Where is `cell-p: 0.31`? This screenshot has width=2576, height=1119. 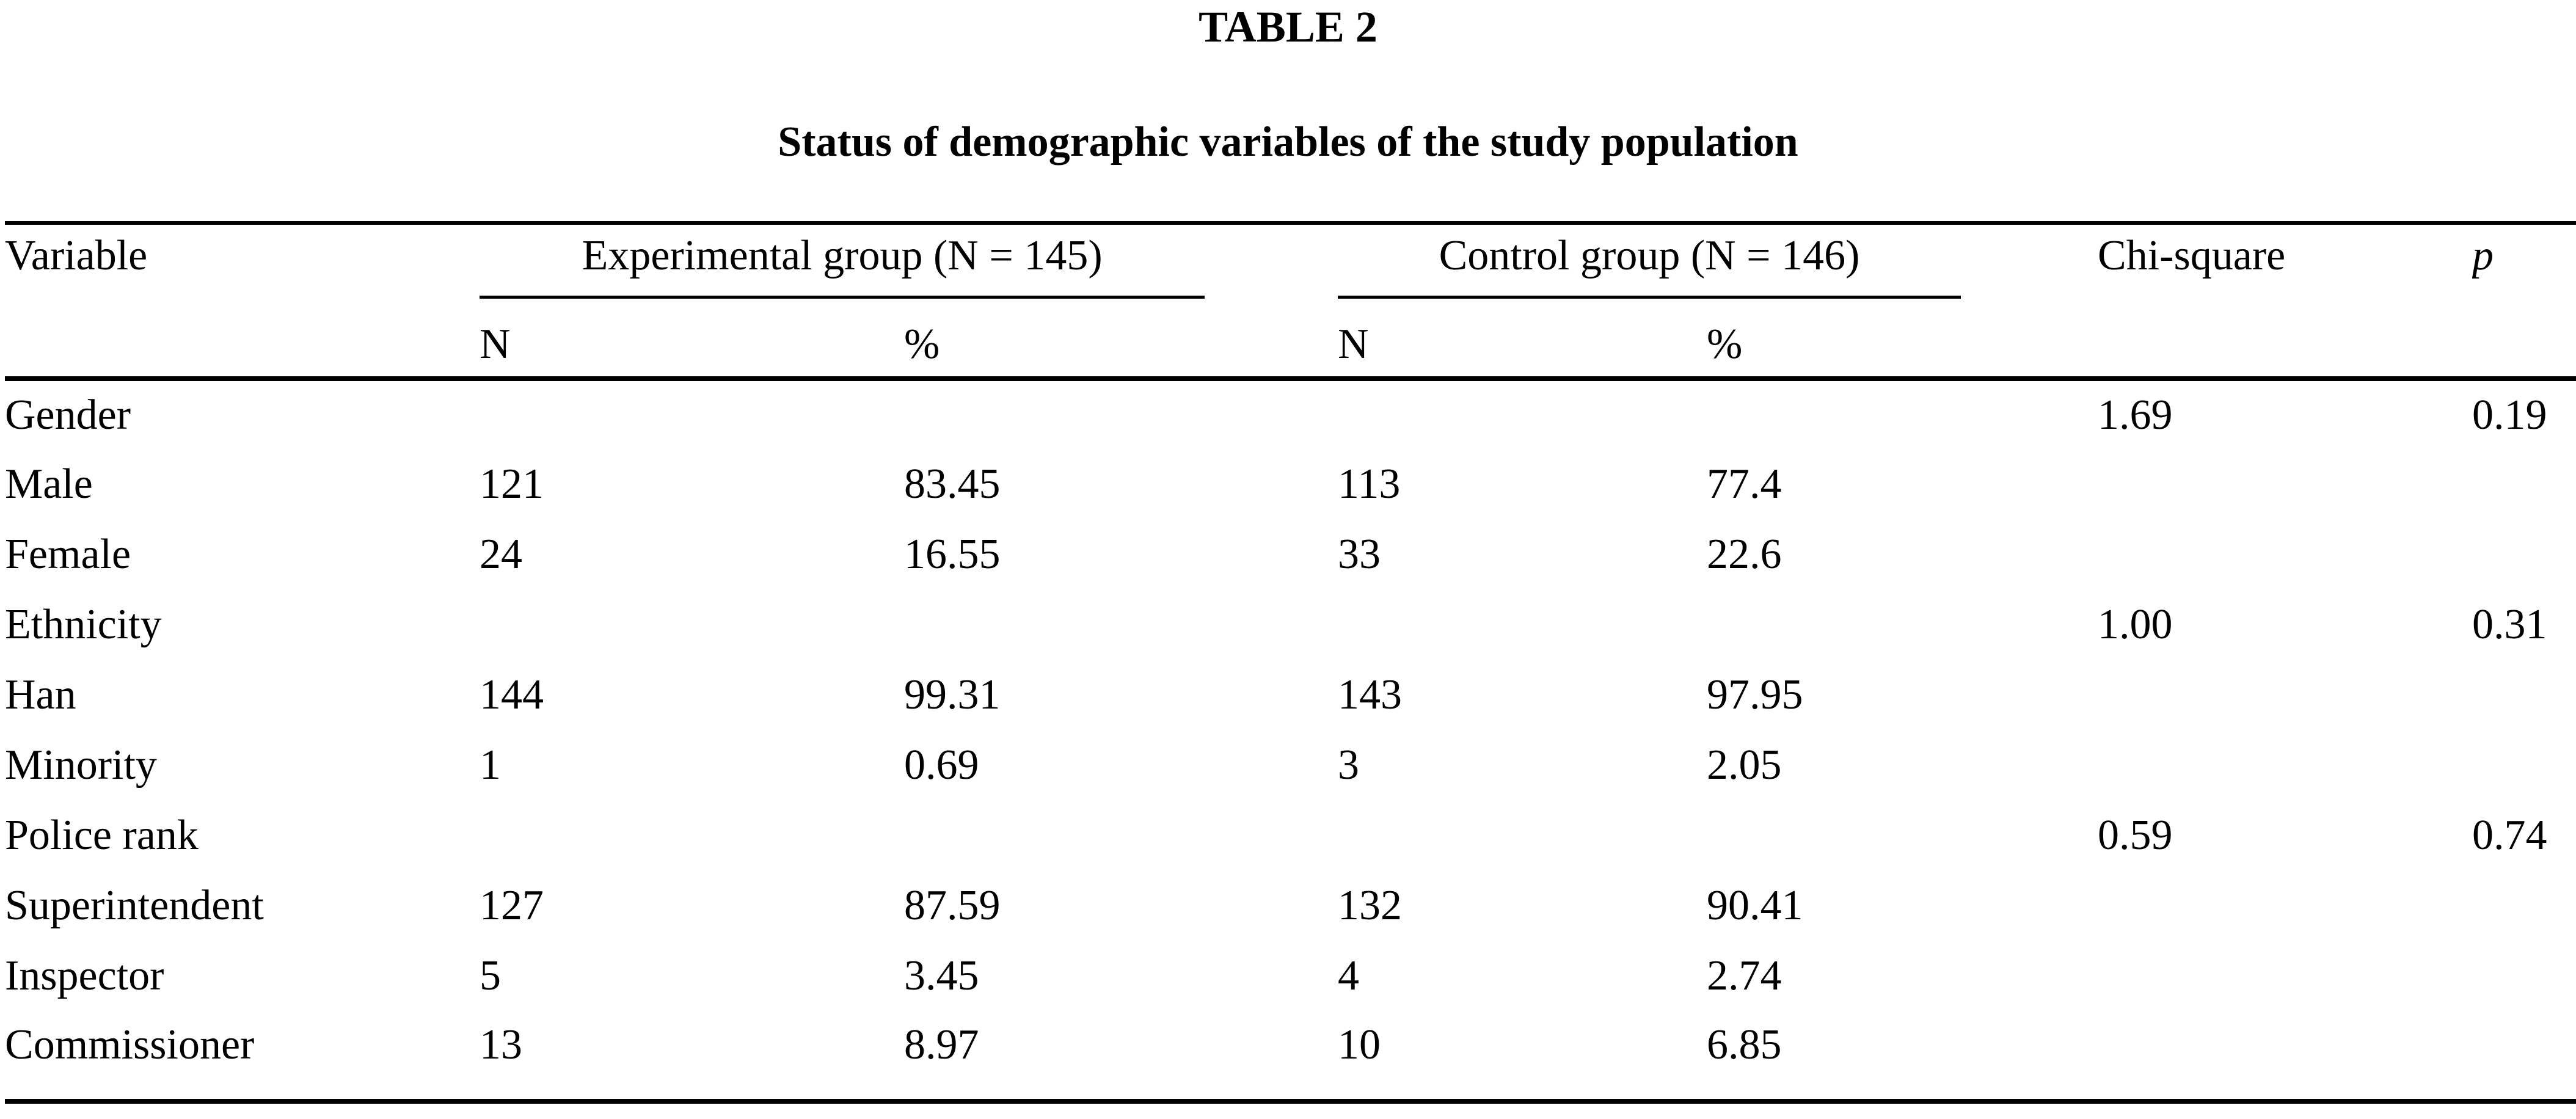
cell-p: 0.31 is located at coordinates (2509, 624).